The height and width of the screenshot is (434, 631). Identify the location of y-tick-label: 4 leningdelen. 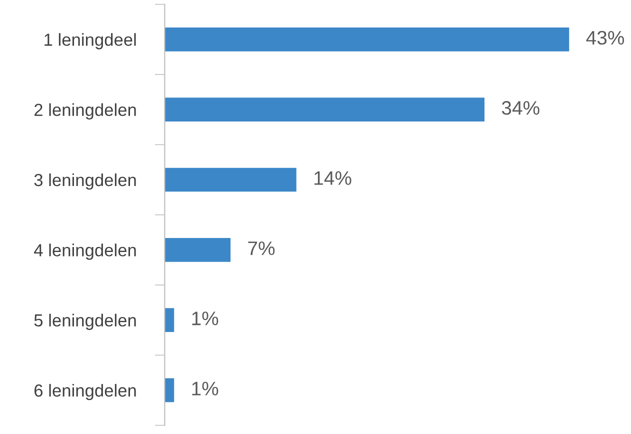
(85, 252).